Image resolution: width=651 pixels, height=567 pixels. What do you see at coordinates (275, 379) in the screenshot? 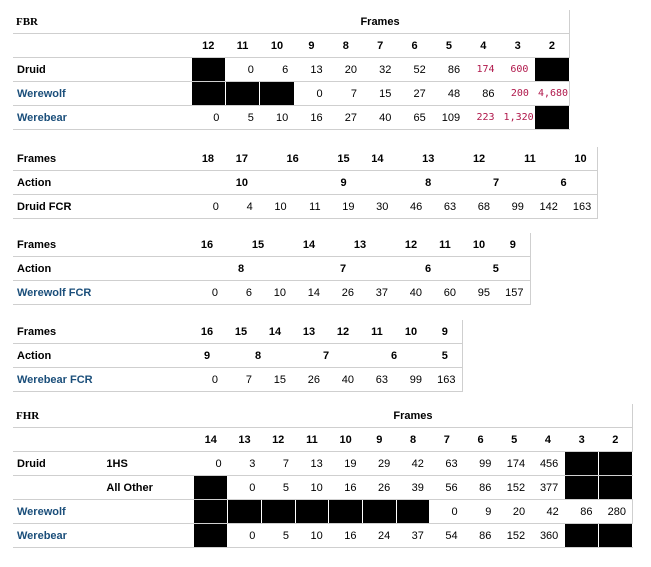
I see `fcr-value: 15` at bounding box center [275, 379].